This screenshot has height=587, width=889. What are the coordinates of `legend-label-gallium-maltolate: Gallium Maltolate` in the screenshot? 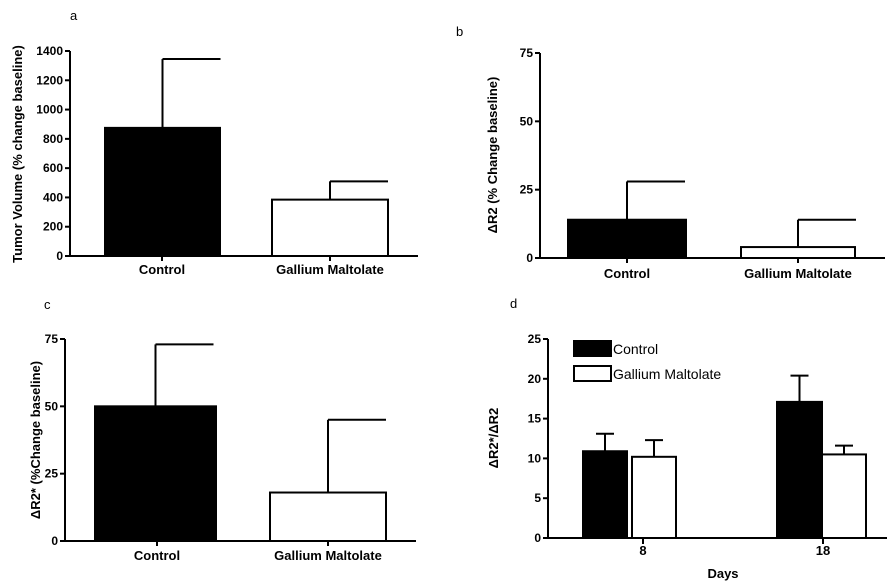 It's located at (667, 374).